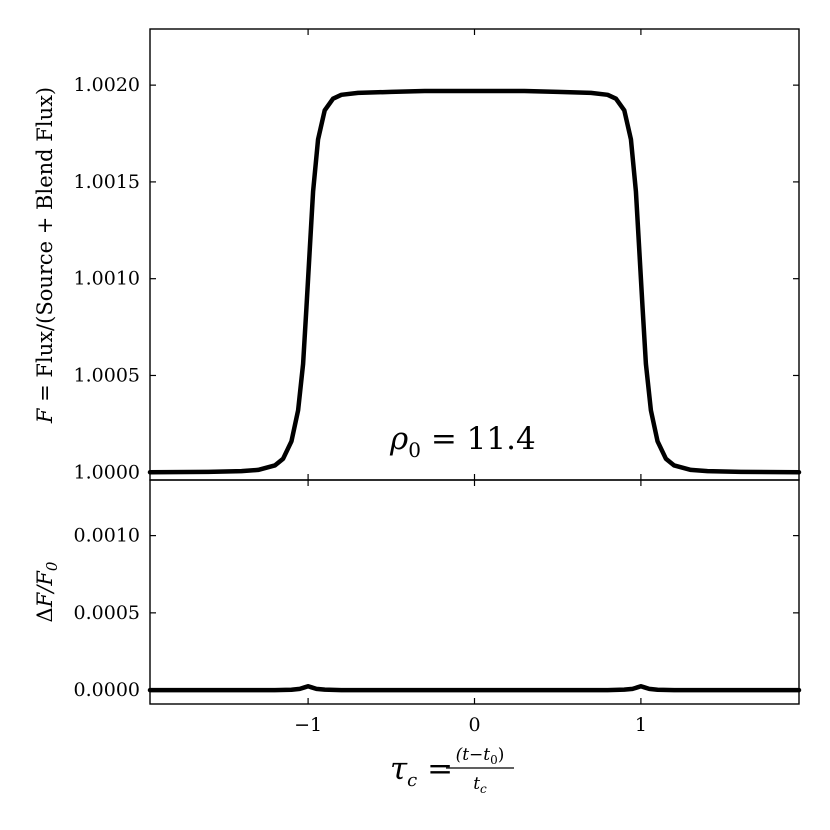 Image resolution: width=830 pixels, height=830 pixels. I want to click on x-axis-label: τc = (t−t0) tc, so click(452, 770).